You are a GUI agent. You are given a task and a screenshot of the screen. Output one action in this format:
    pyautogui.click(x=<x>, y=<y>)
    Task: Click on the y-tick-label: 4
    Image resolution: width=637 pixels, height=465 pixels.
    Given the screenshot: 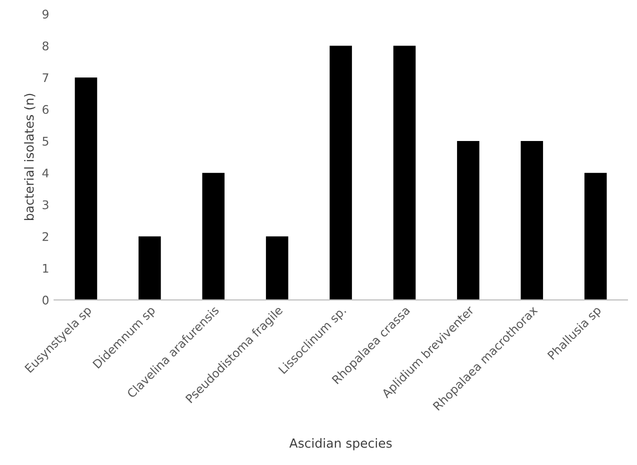 What is the action you would take?
    pyautogui.click(x=45, y=173)
    